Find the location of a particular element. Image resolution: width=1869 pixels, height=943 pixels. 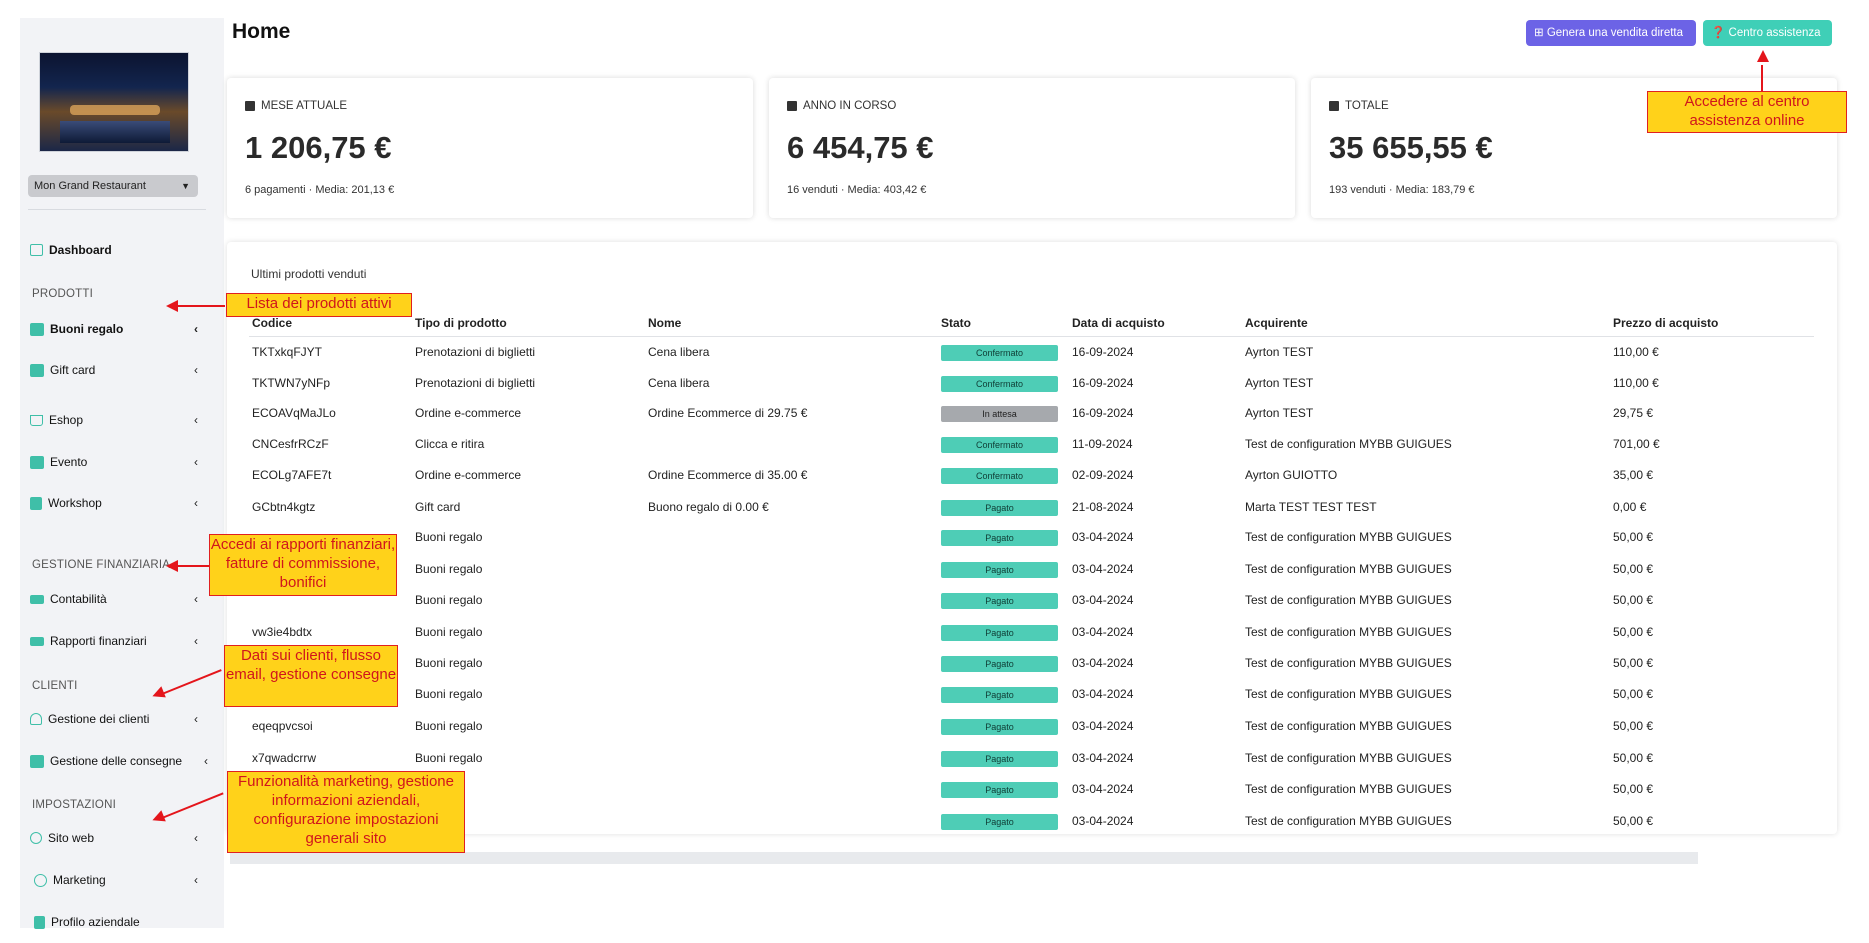

gift-card-icon is located at coordinates (37, 370).